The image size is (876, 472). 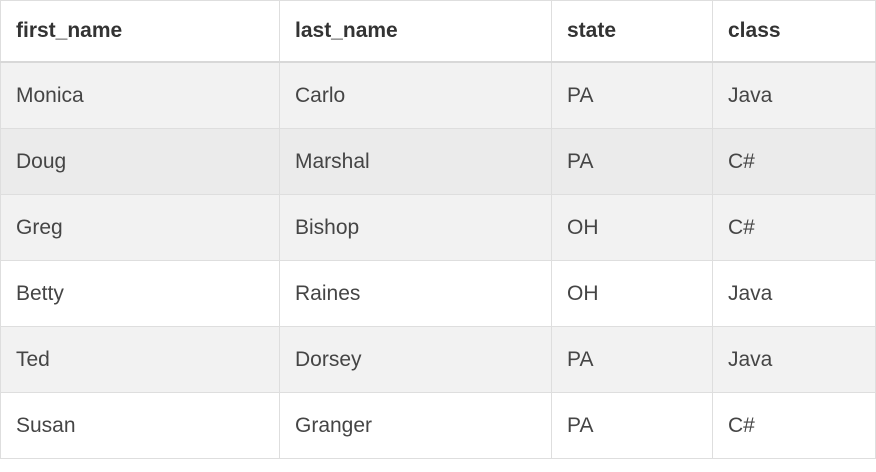 I want to click on cell-first-name: Doug, so click(x=140, y=161).